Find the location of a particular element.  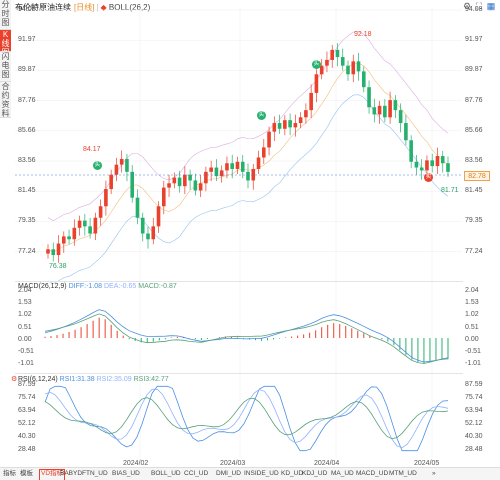

price_axis-label-left: 79.35 is located at coordinates (27, 221).